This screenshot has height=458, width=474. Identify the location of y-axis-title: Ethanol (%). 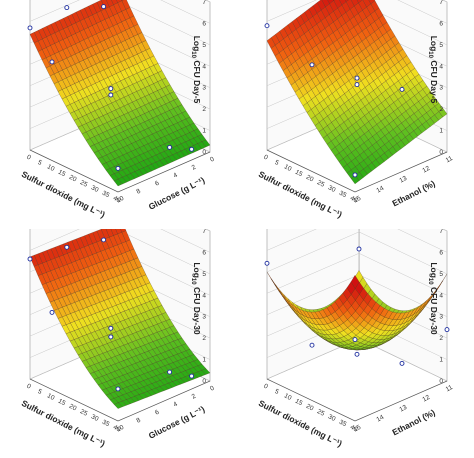
(414, 193).